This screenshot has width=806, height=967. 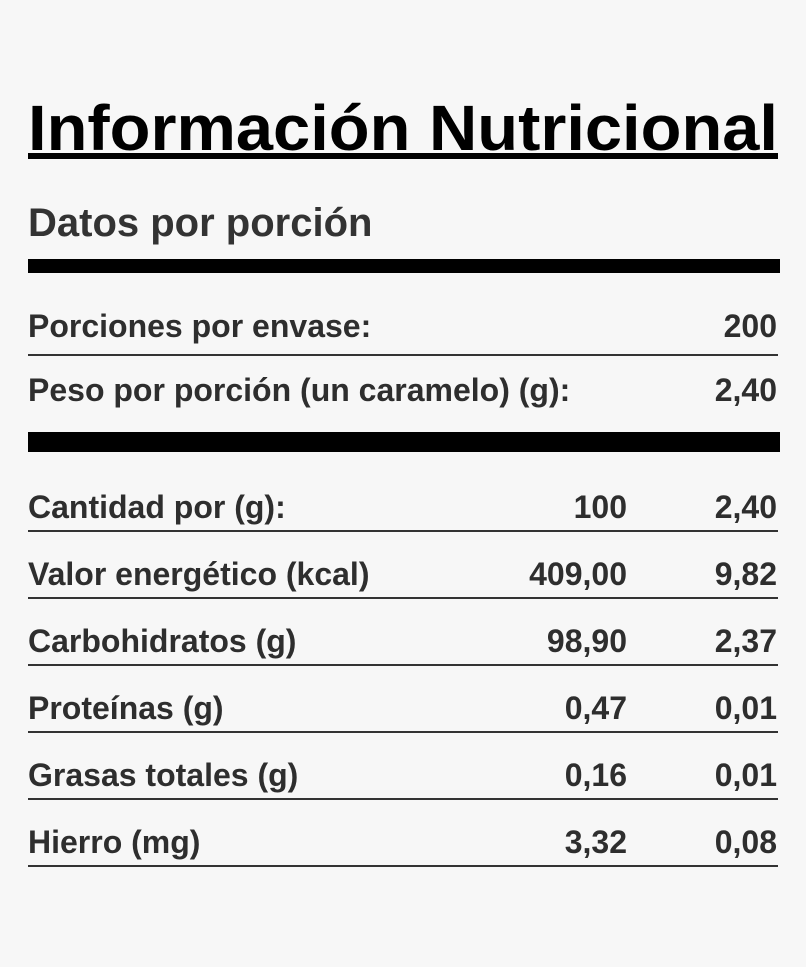 I want to click on table-cell: Carbohidratos (g), so click(x=162, y=641).